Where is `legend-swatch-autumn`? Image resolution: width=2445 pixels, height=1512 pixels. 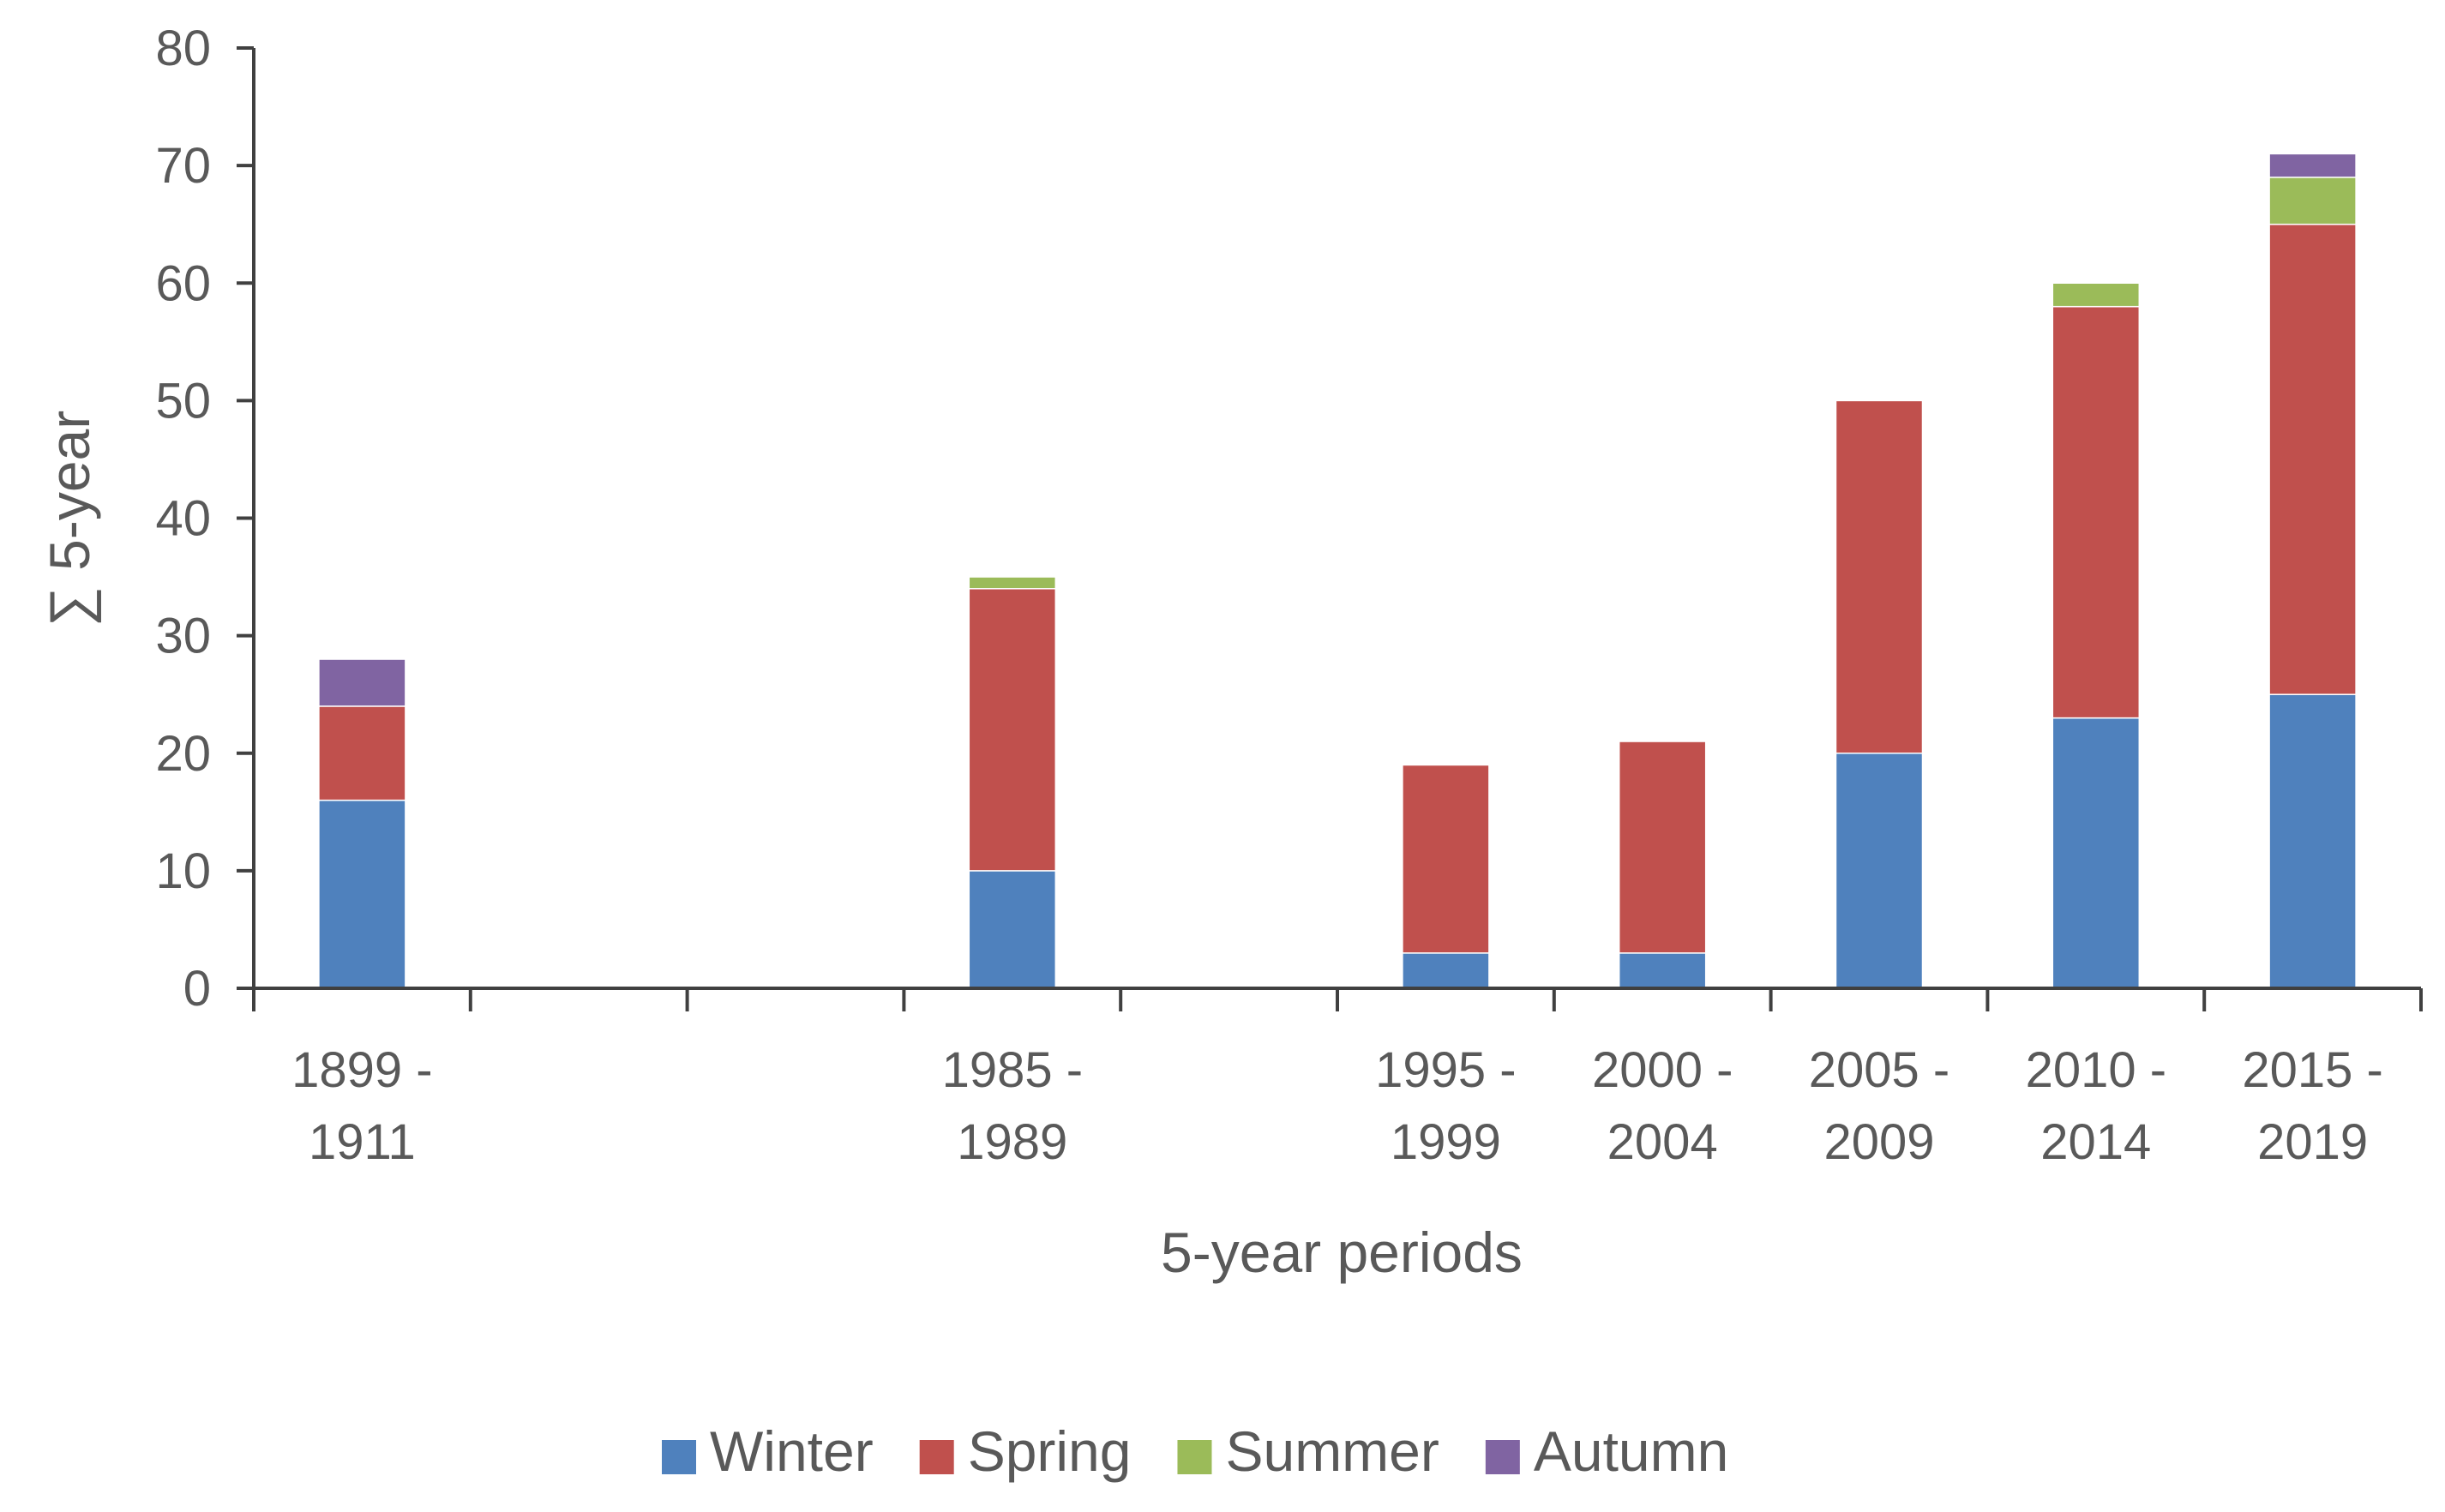
legend-swatch-autumn is located at coordinates (1502, 1457).